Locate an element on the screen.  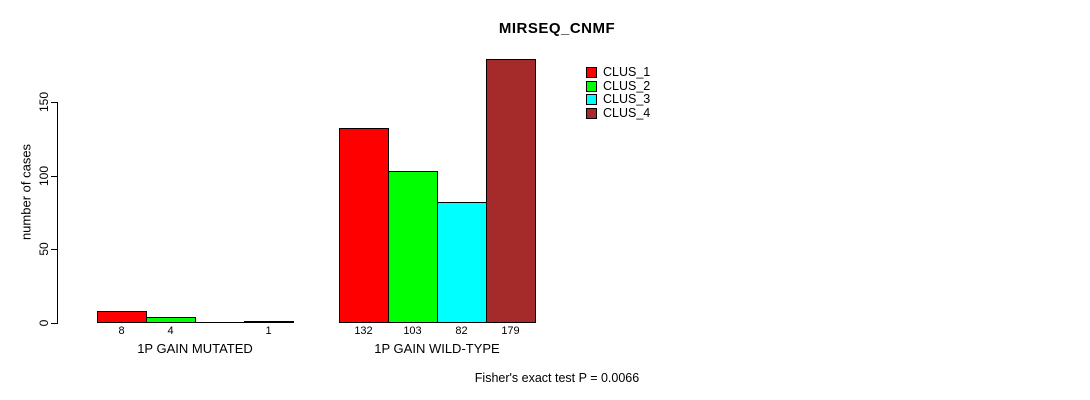
legend-row-clus_2: CLUS_2 is located at coordinates (618, 86).